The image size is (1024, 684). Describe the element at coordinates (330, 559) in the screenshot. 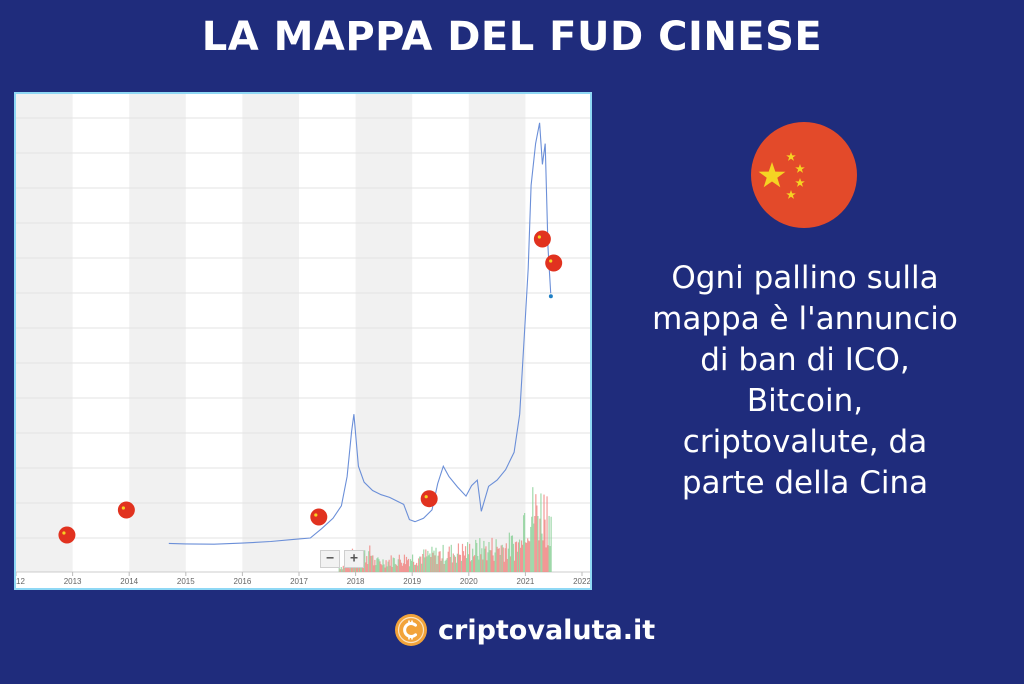

I see `zoom-out-button: −` at that location.